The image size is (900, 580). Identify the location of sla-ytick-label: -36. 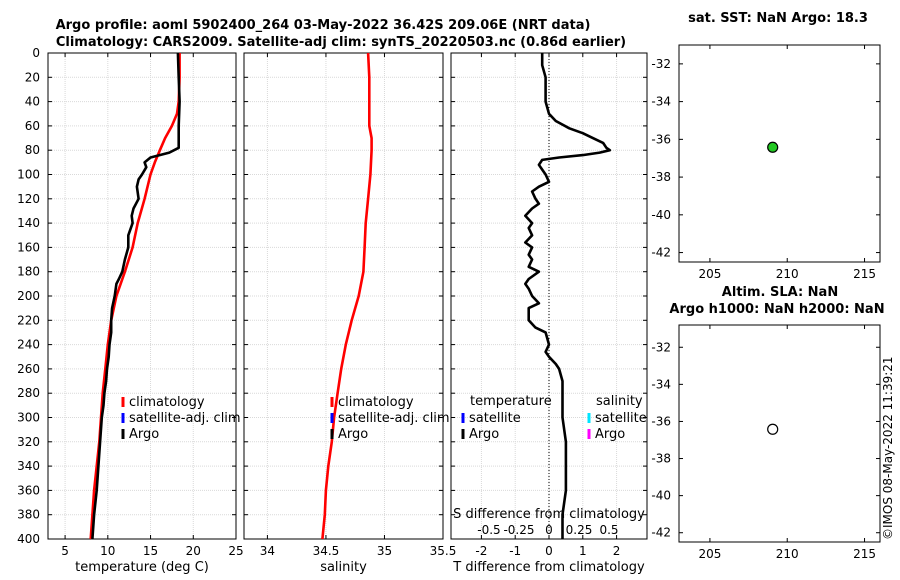
(661, 421).